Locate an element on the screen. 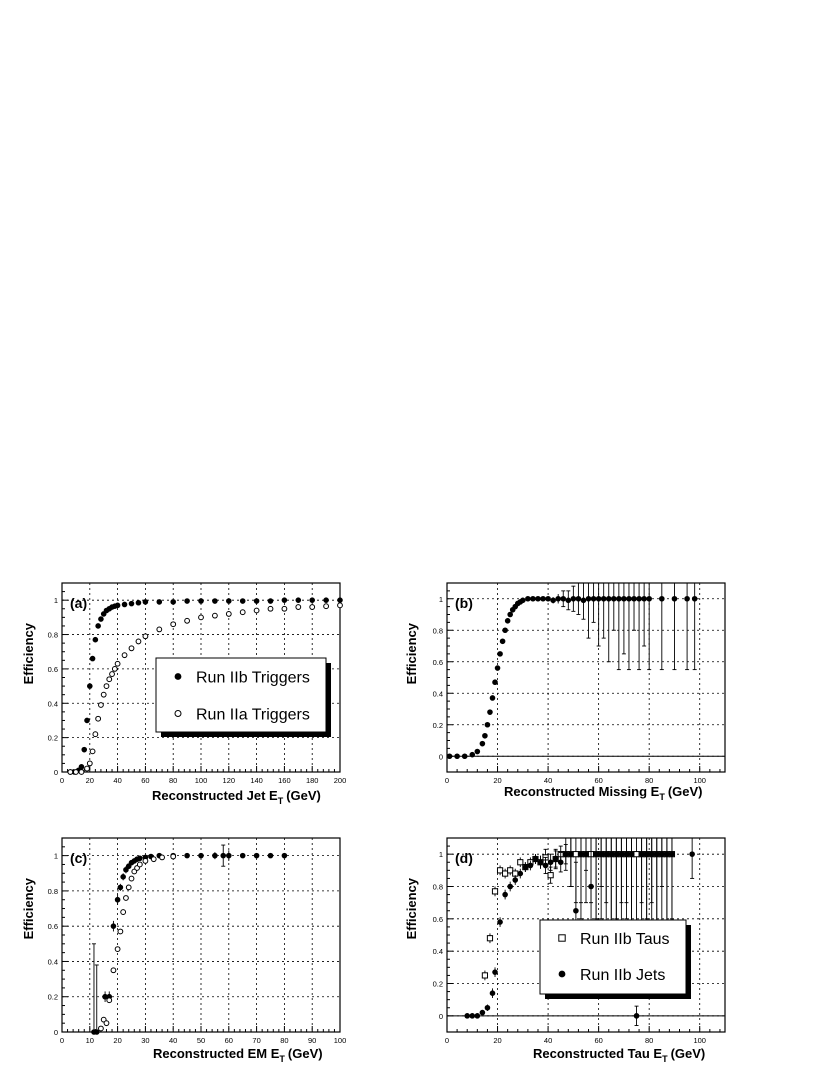 The width and height of the screenshot is (830, 1075). panel-1-legend-label: Run IIb Triggers is located at coordinates (253, 678).